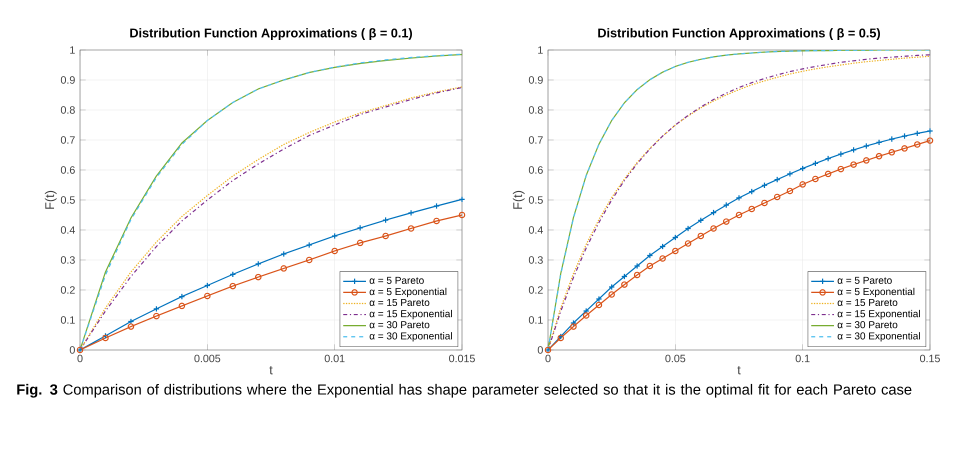  Describe the element at coordinates (271, 34) in the screenshot. I see `chart-title: Distribution Function Approximations ( β = 0.1)` at that location.